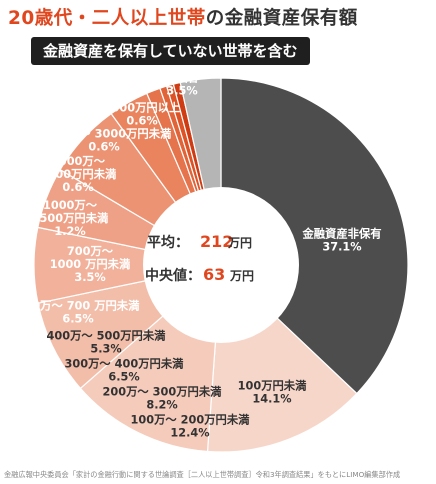 The image size is (436, 484). Describe the element at coordinates (69, 231) in the screenshot. I see `slice-percent: 1.2%` at that location.